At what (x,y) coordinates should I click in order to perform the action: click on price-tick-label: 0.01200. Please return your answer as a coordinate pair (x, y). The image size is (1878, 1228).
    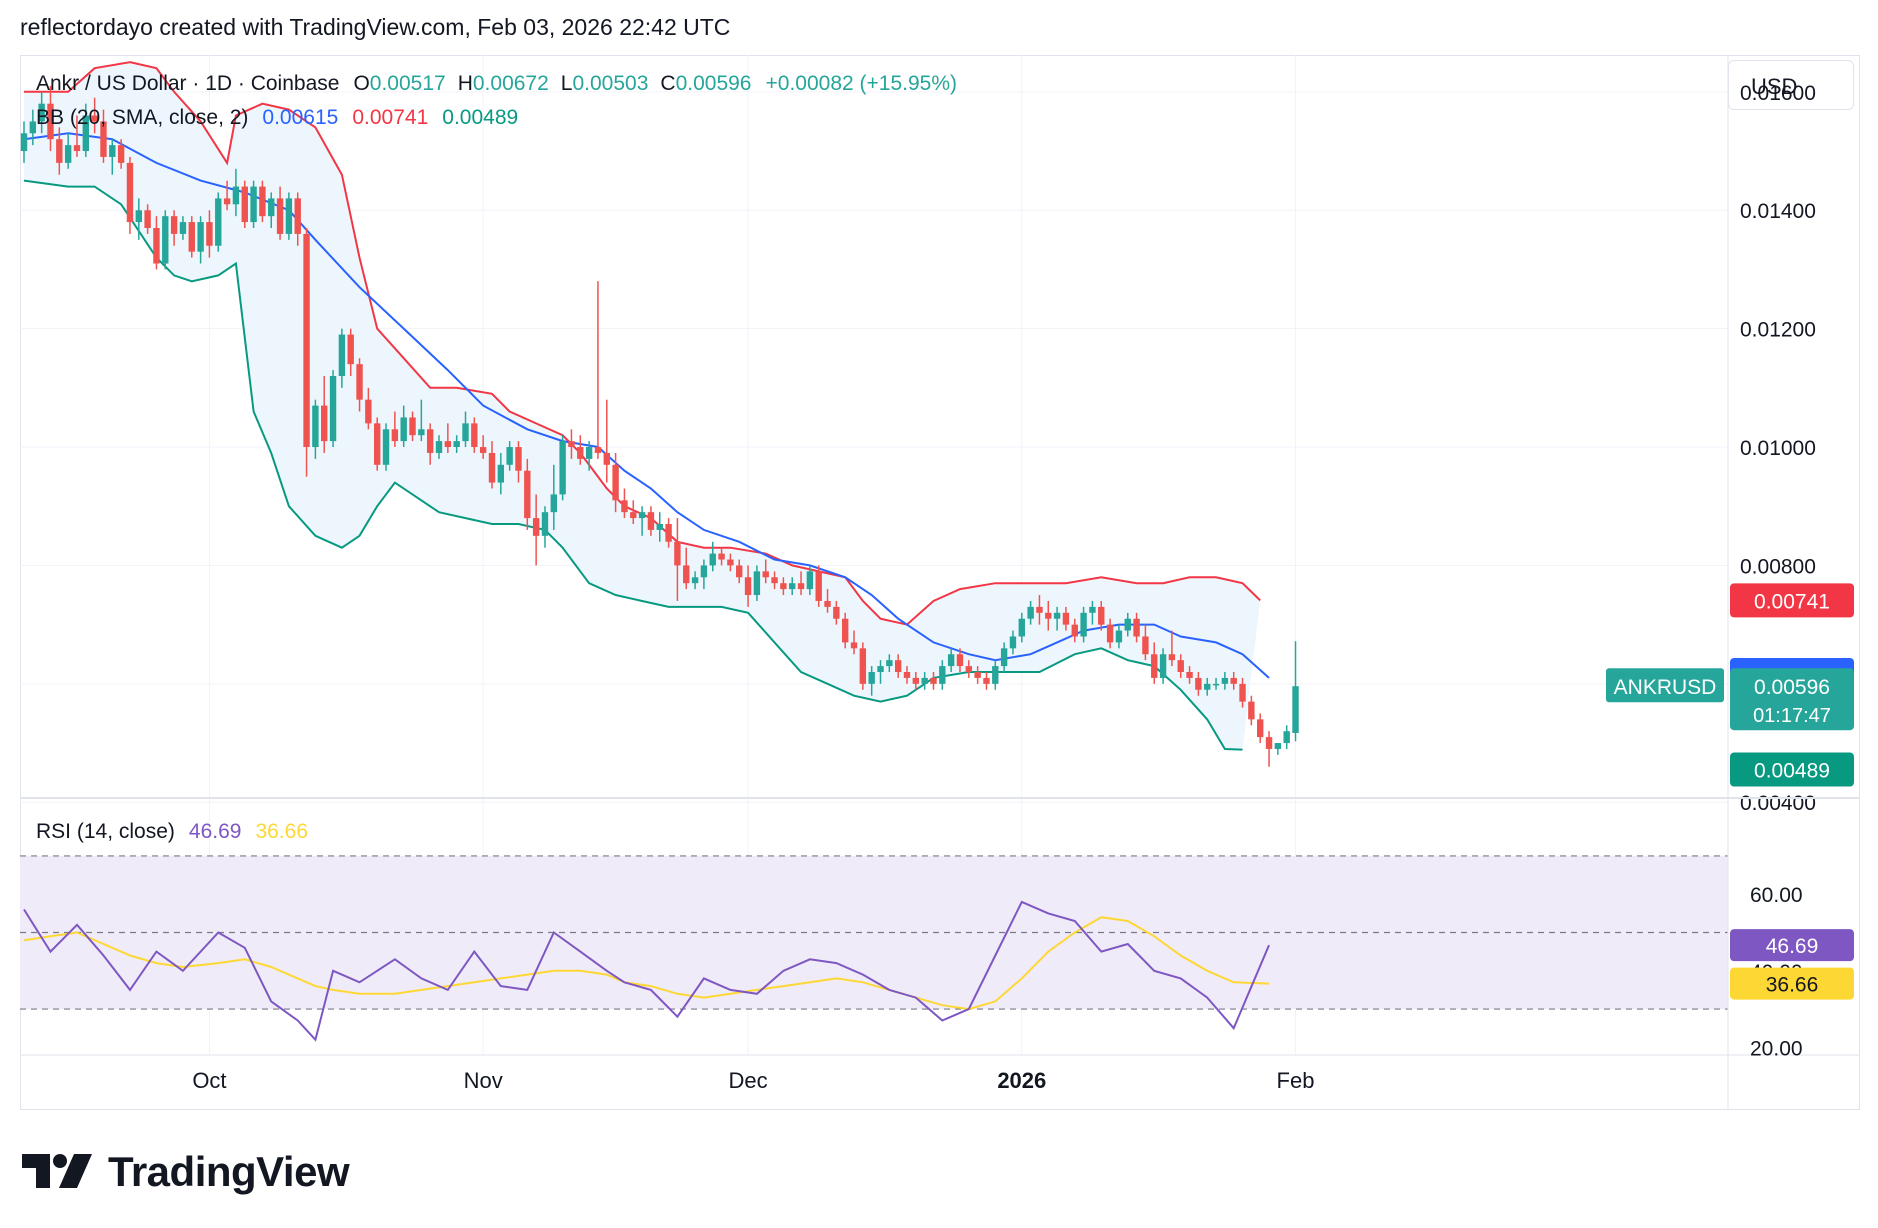
    Looking at the image, I should click on (1778, 330).